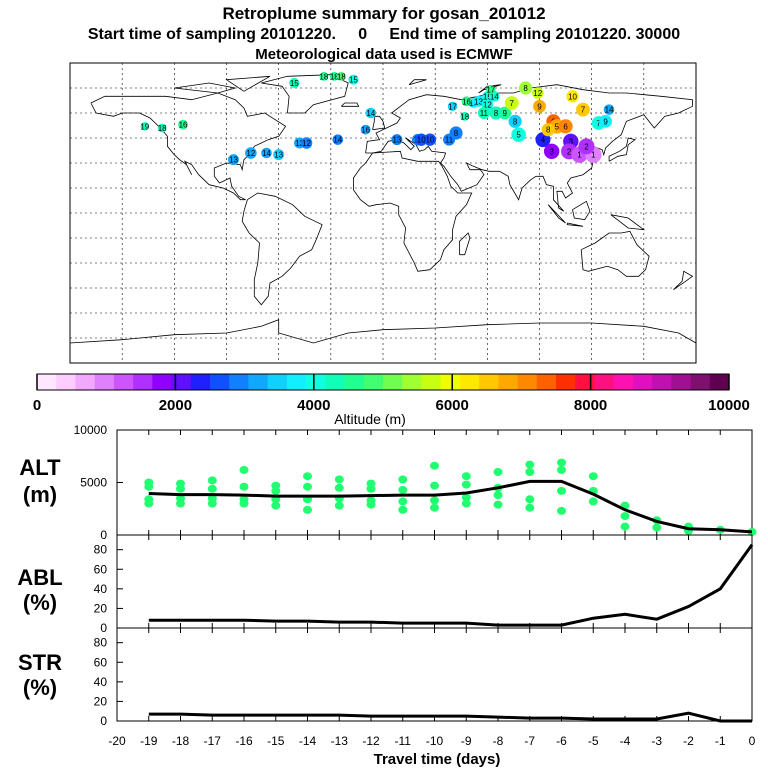  What do you see at coordinates (213, 741) in the screenshot?
I see `travel-time-tick-label: -17` at bounding box center [213, 741].